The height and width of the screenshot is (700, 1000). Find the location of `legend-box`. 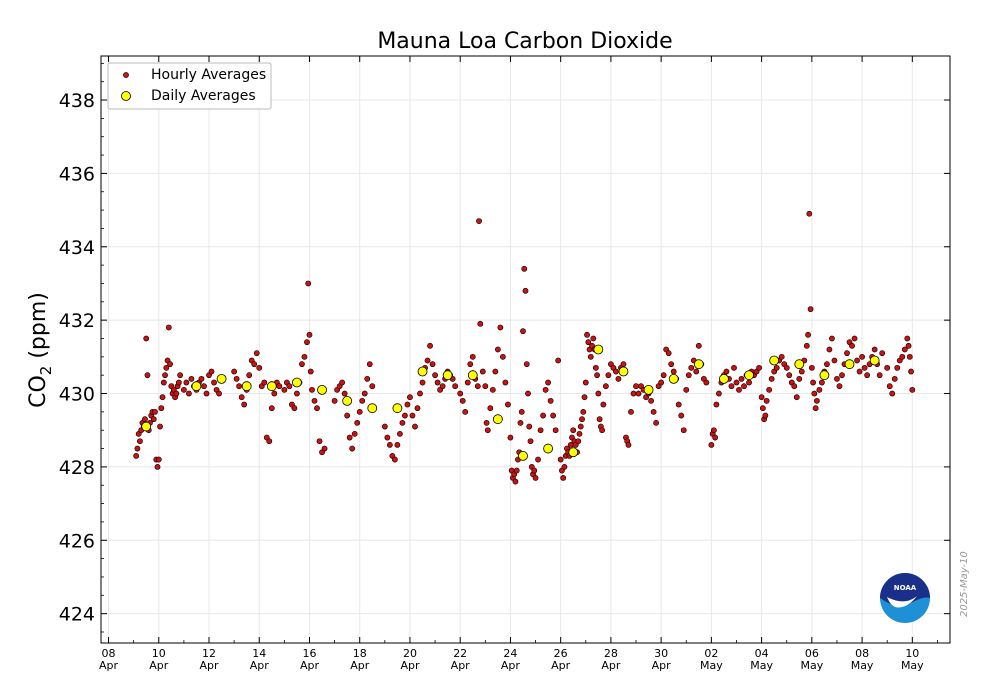

legend-box is located at coordinates (189, 86).